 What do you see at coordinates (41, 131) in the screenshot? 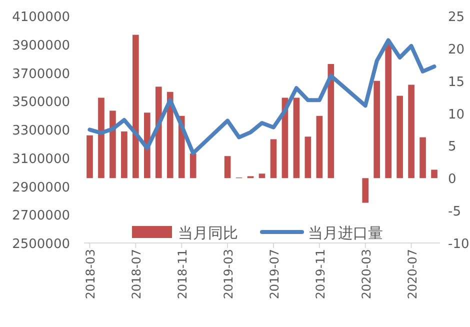
I see `y-tick-label: 3300000` at bounding box center [41, 131].